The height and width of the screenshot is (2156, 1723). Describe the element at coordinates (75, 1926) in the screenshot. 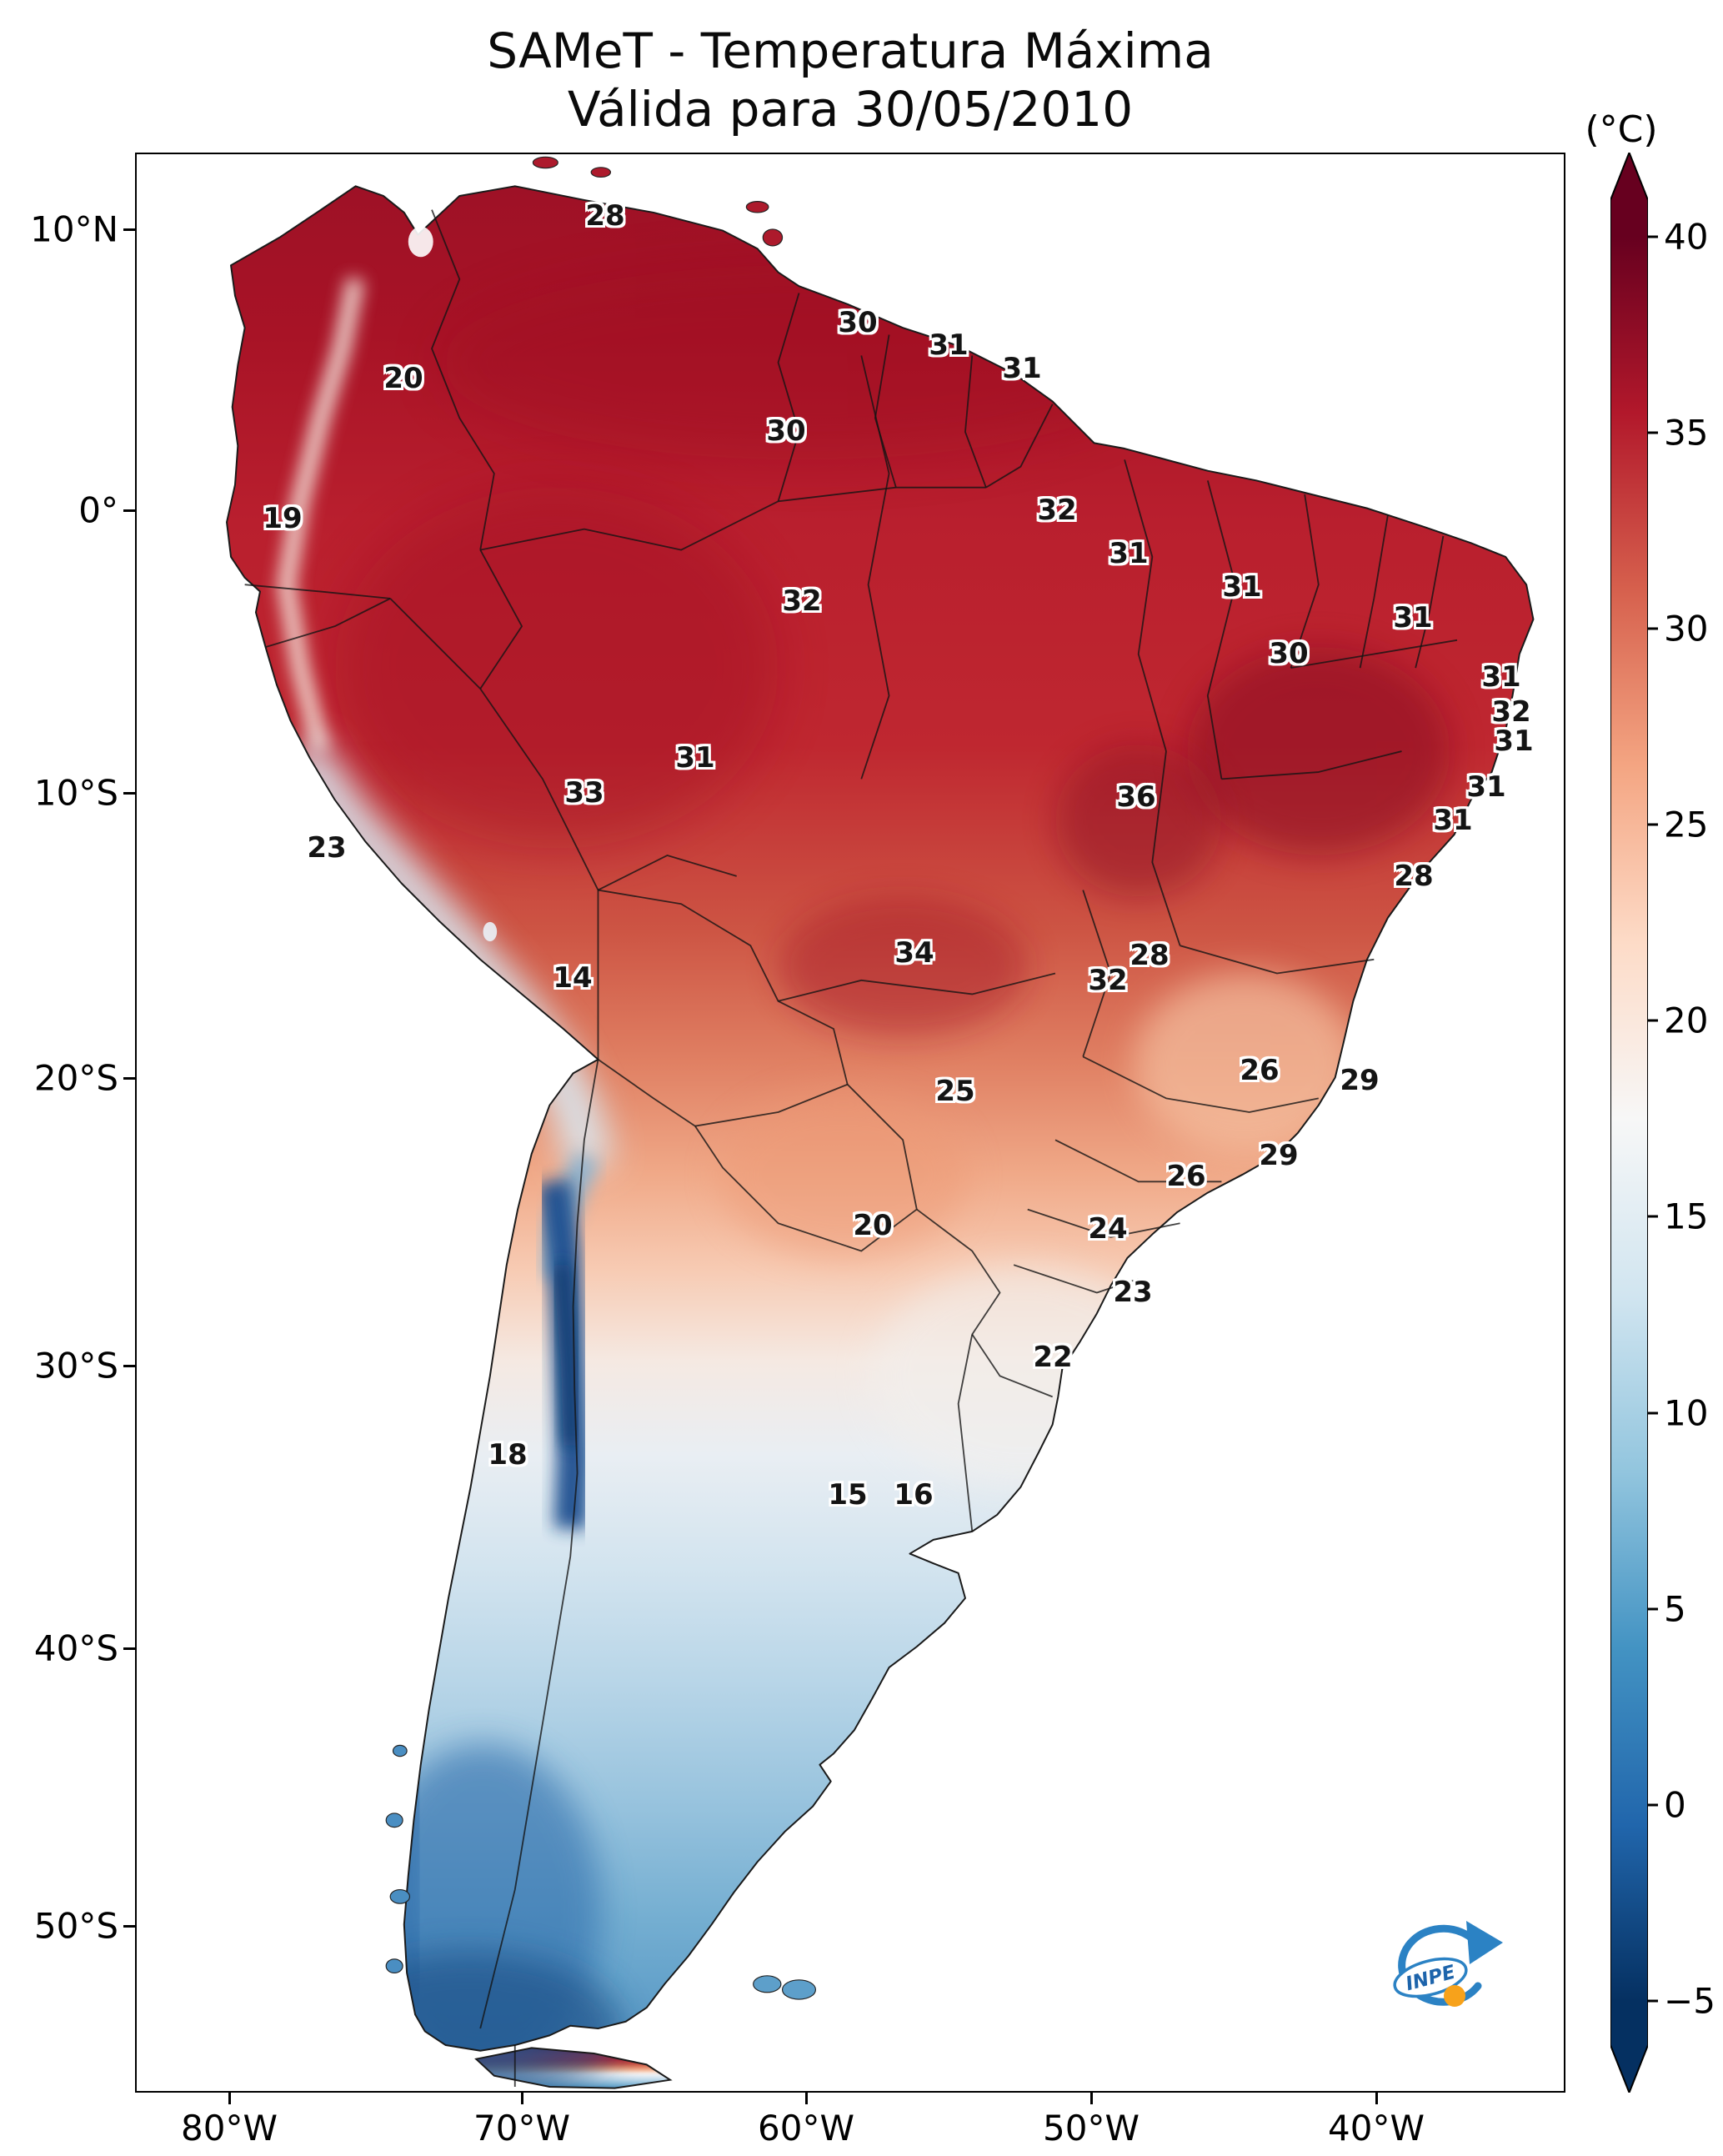

I see `y-tick-label: 50°S` at that location.